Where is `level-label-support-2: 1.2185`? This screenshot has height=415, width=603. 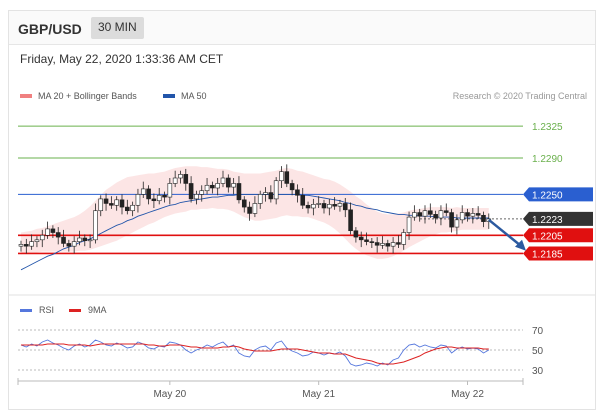 level-label-support-2: 1.2185 is located at coordinates (547, 254).